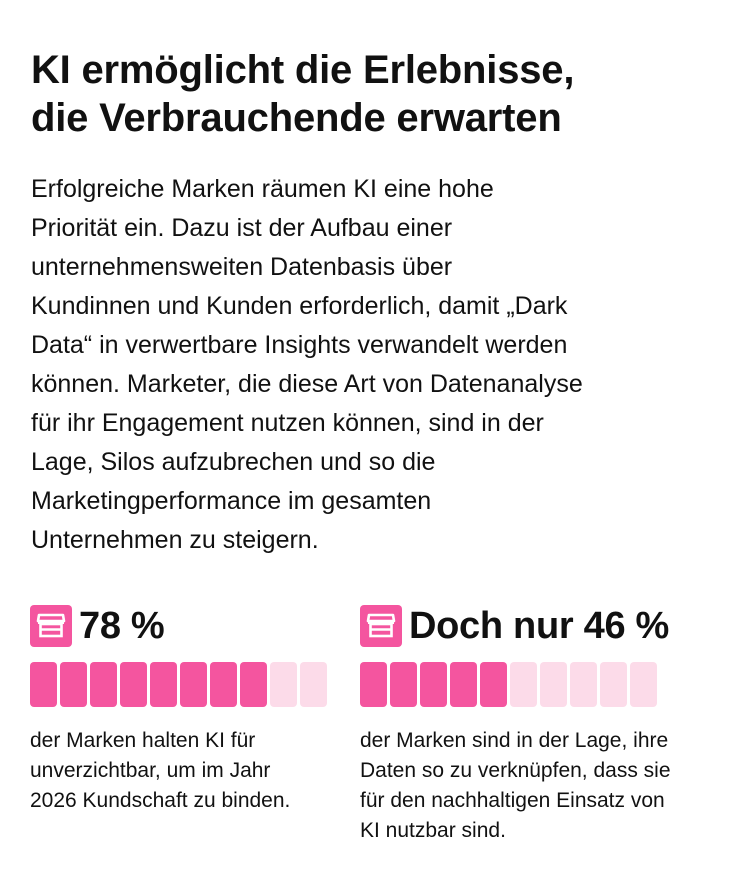  What do you see at coordinates (150, 770) in the screenshot?
I see `stat-caption-line: unverzichtbar, um im Jahr` at bounding box center [150, 770].